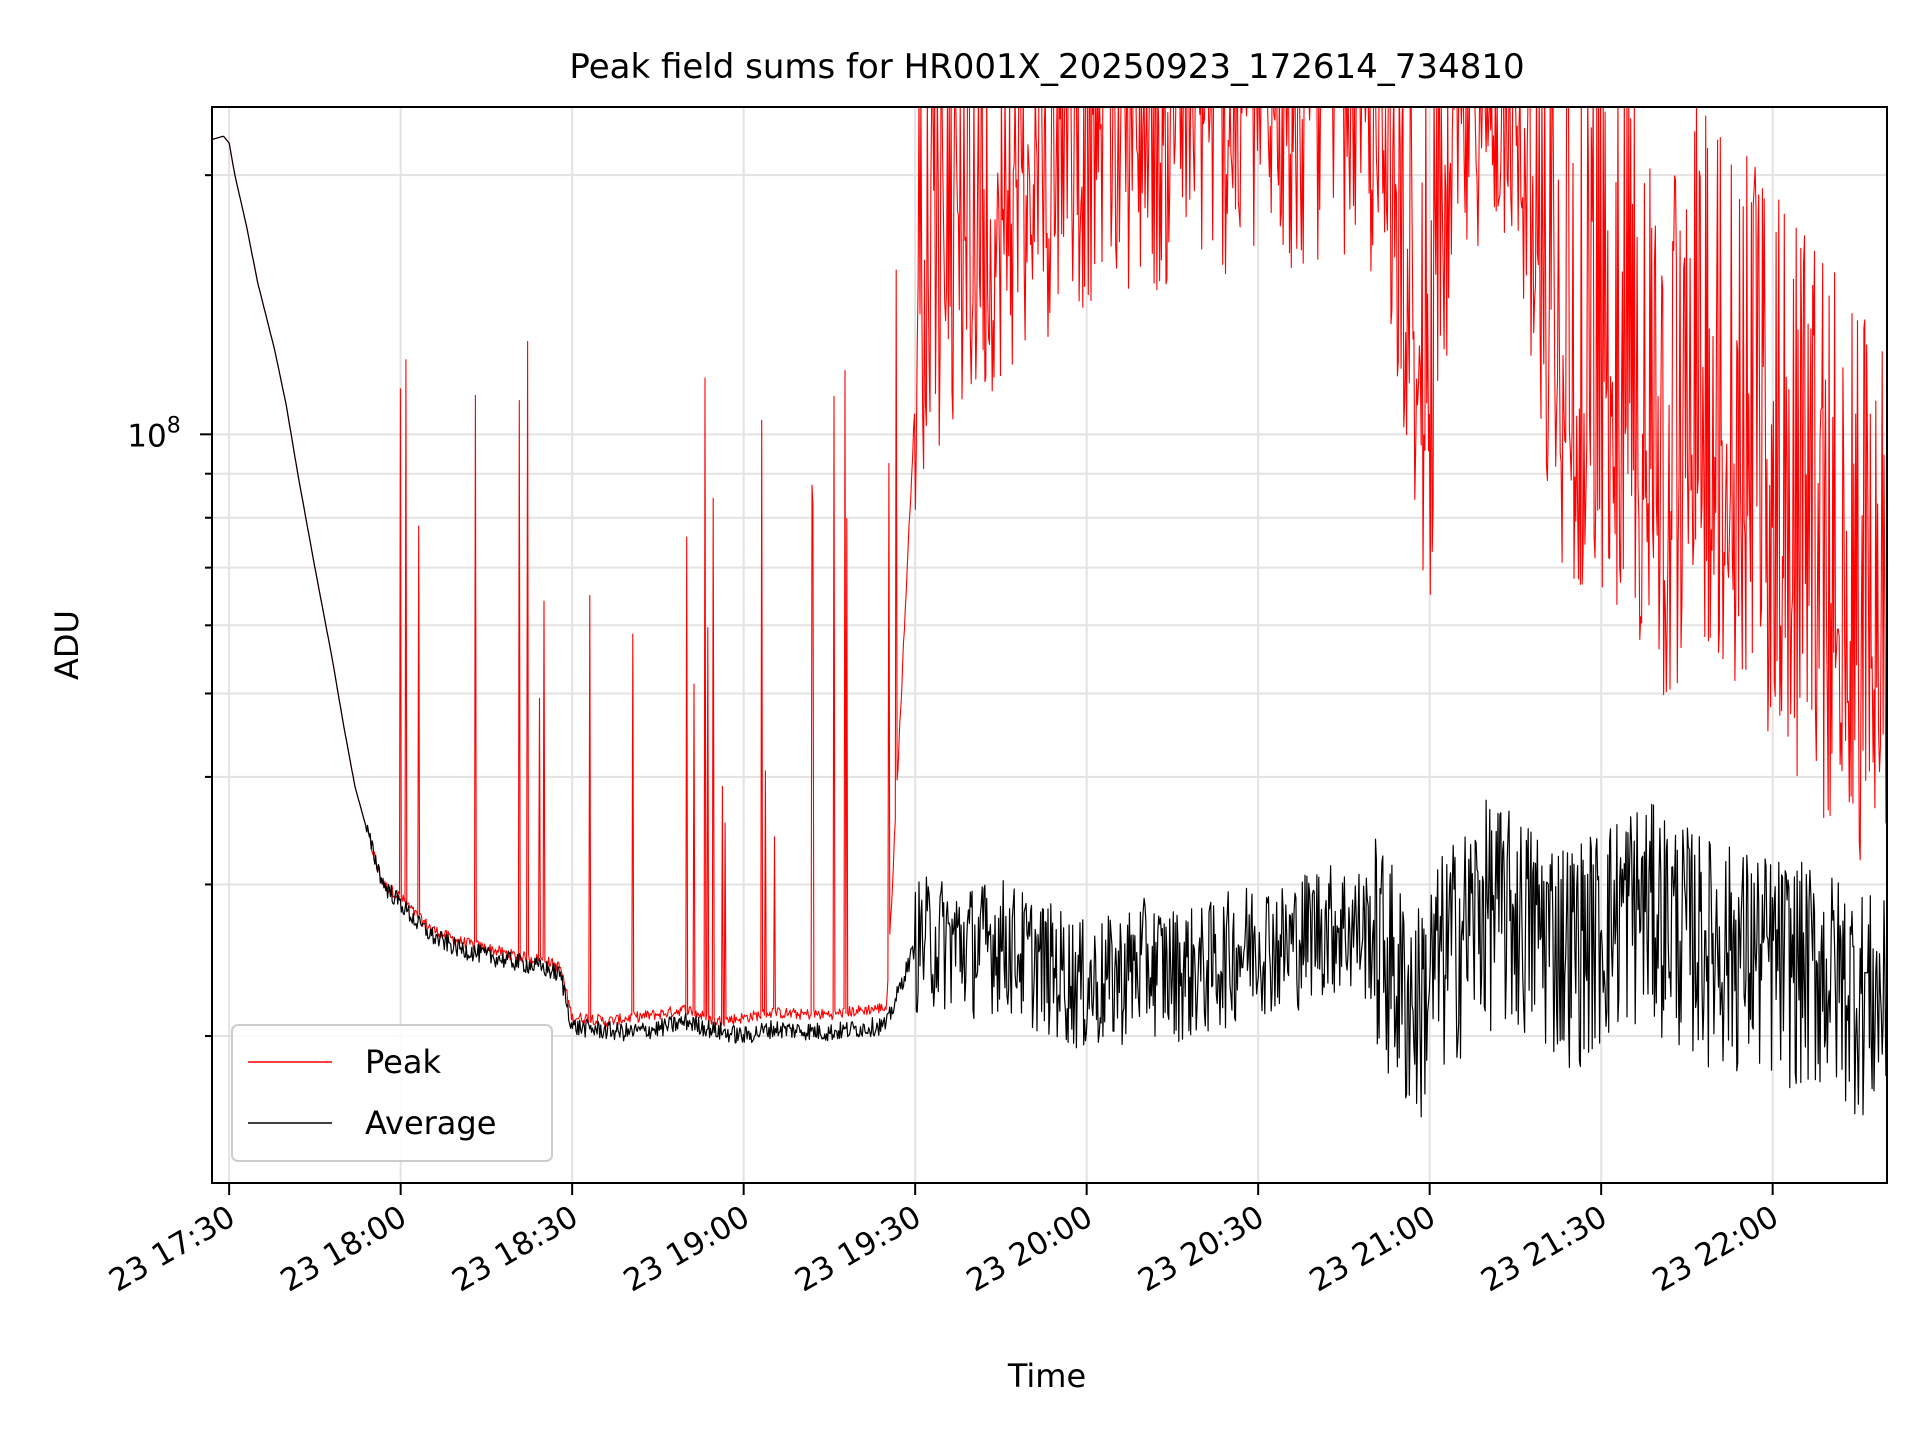 Image resolution: width=1920 pixels, height=1440 pixels. I want to click on y-axis: 108, so click(169, 606).